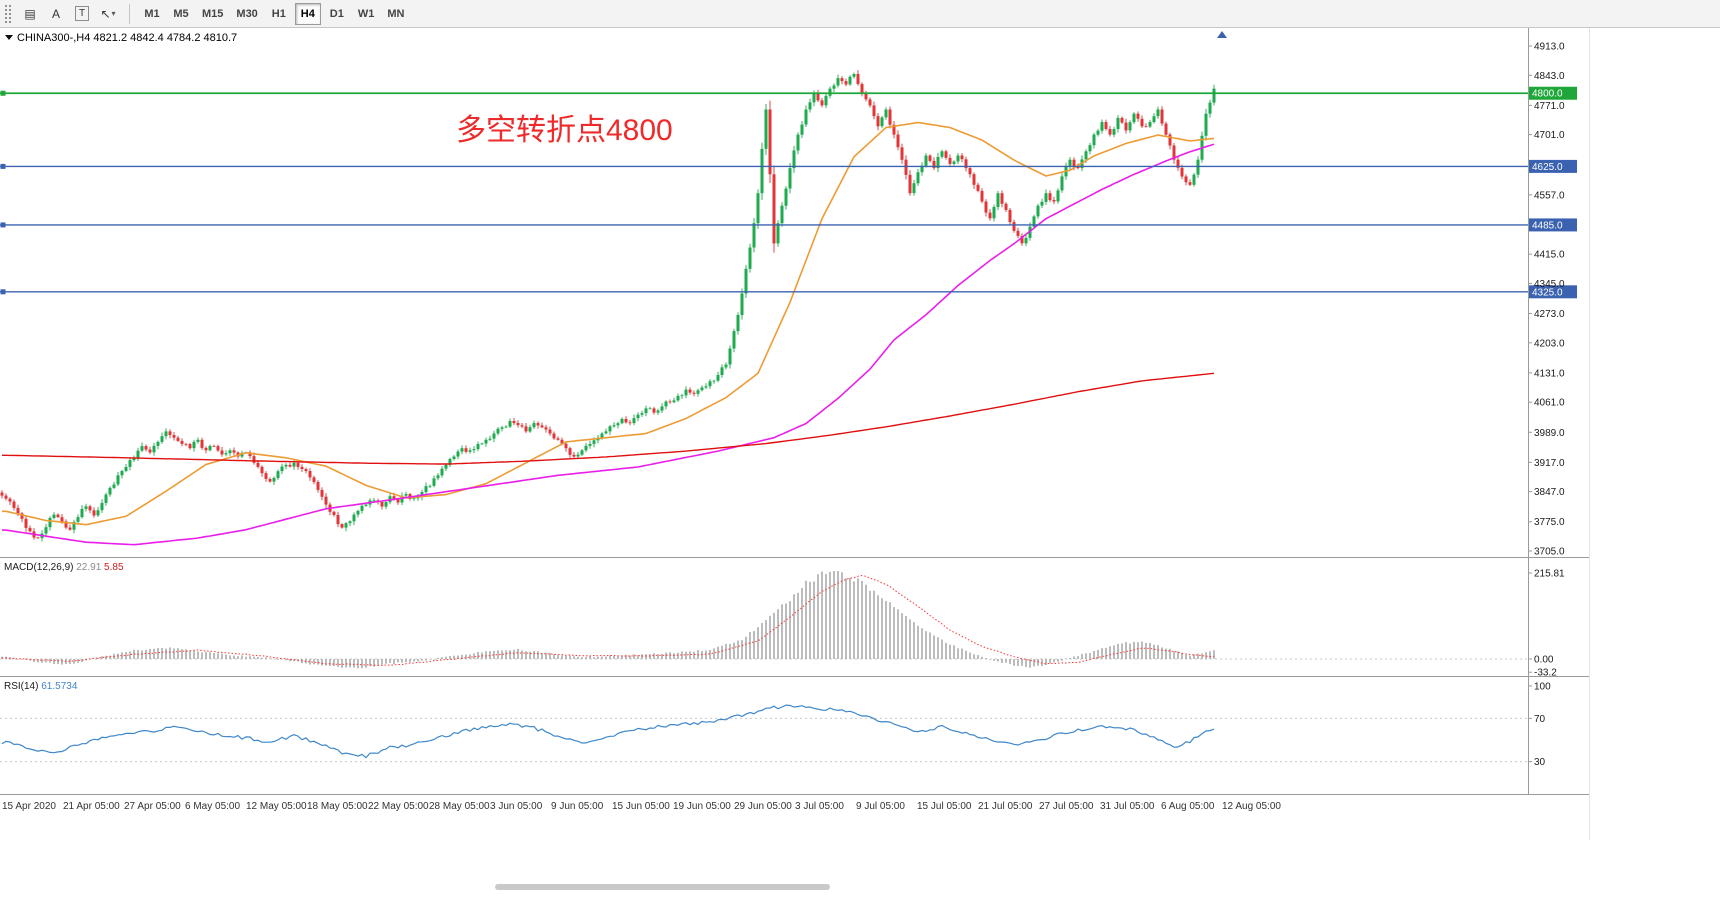 The height and width of the screenshot is (898, 1720). I want to click on timeframe-h1-button: H1, so click(279, 14).